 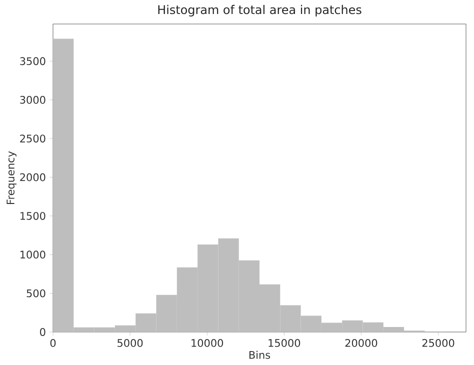 What do you see at coordinates (33, 216) in the screenshot?
I see `y-tick-label: 1500` at bounding box center [33, 216].